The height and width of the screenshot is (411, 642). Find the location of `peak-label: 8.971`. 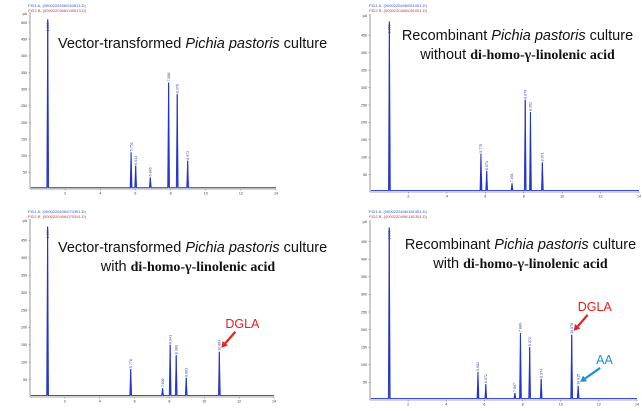

peak-label: 8.971 is located at coordinates (543, 156).